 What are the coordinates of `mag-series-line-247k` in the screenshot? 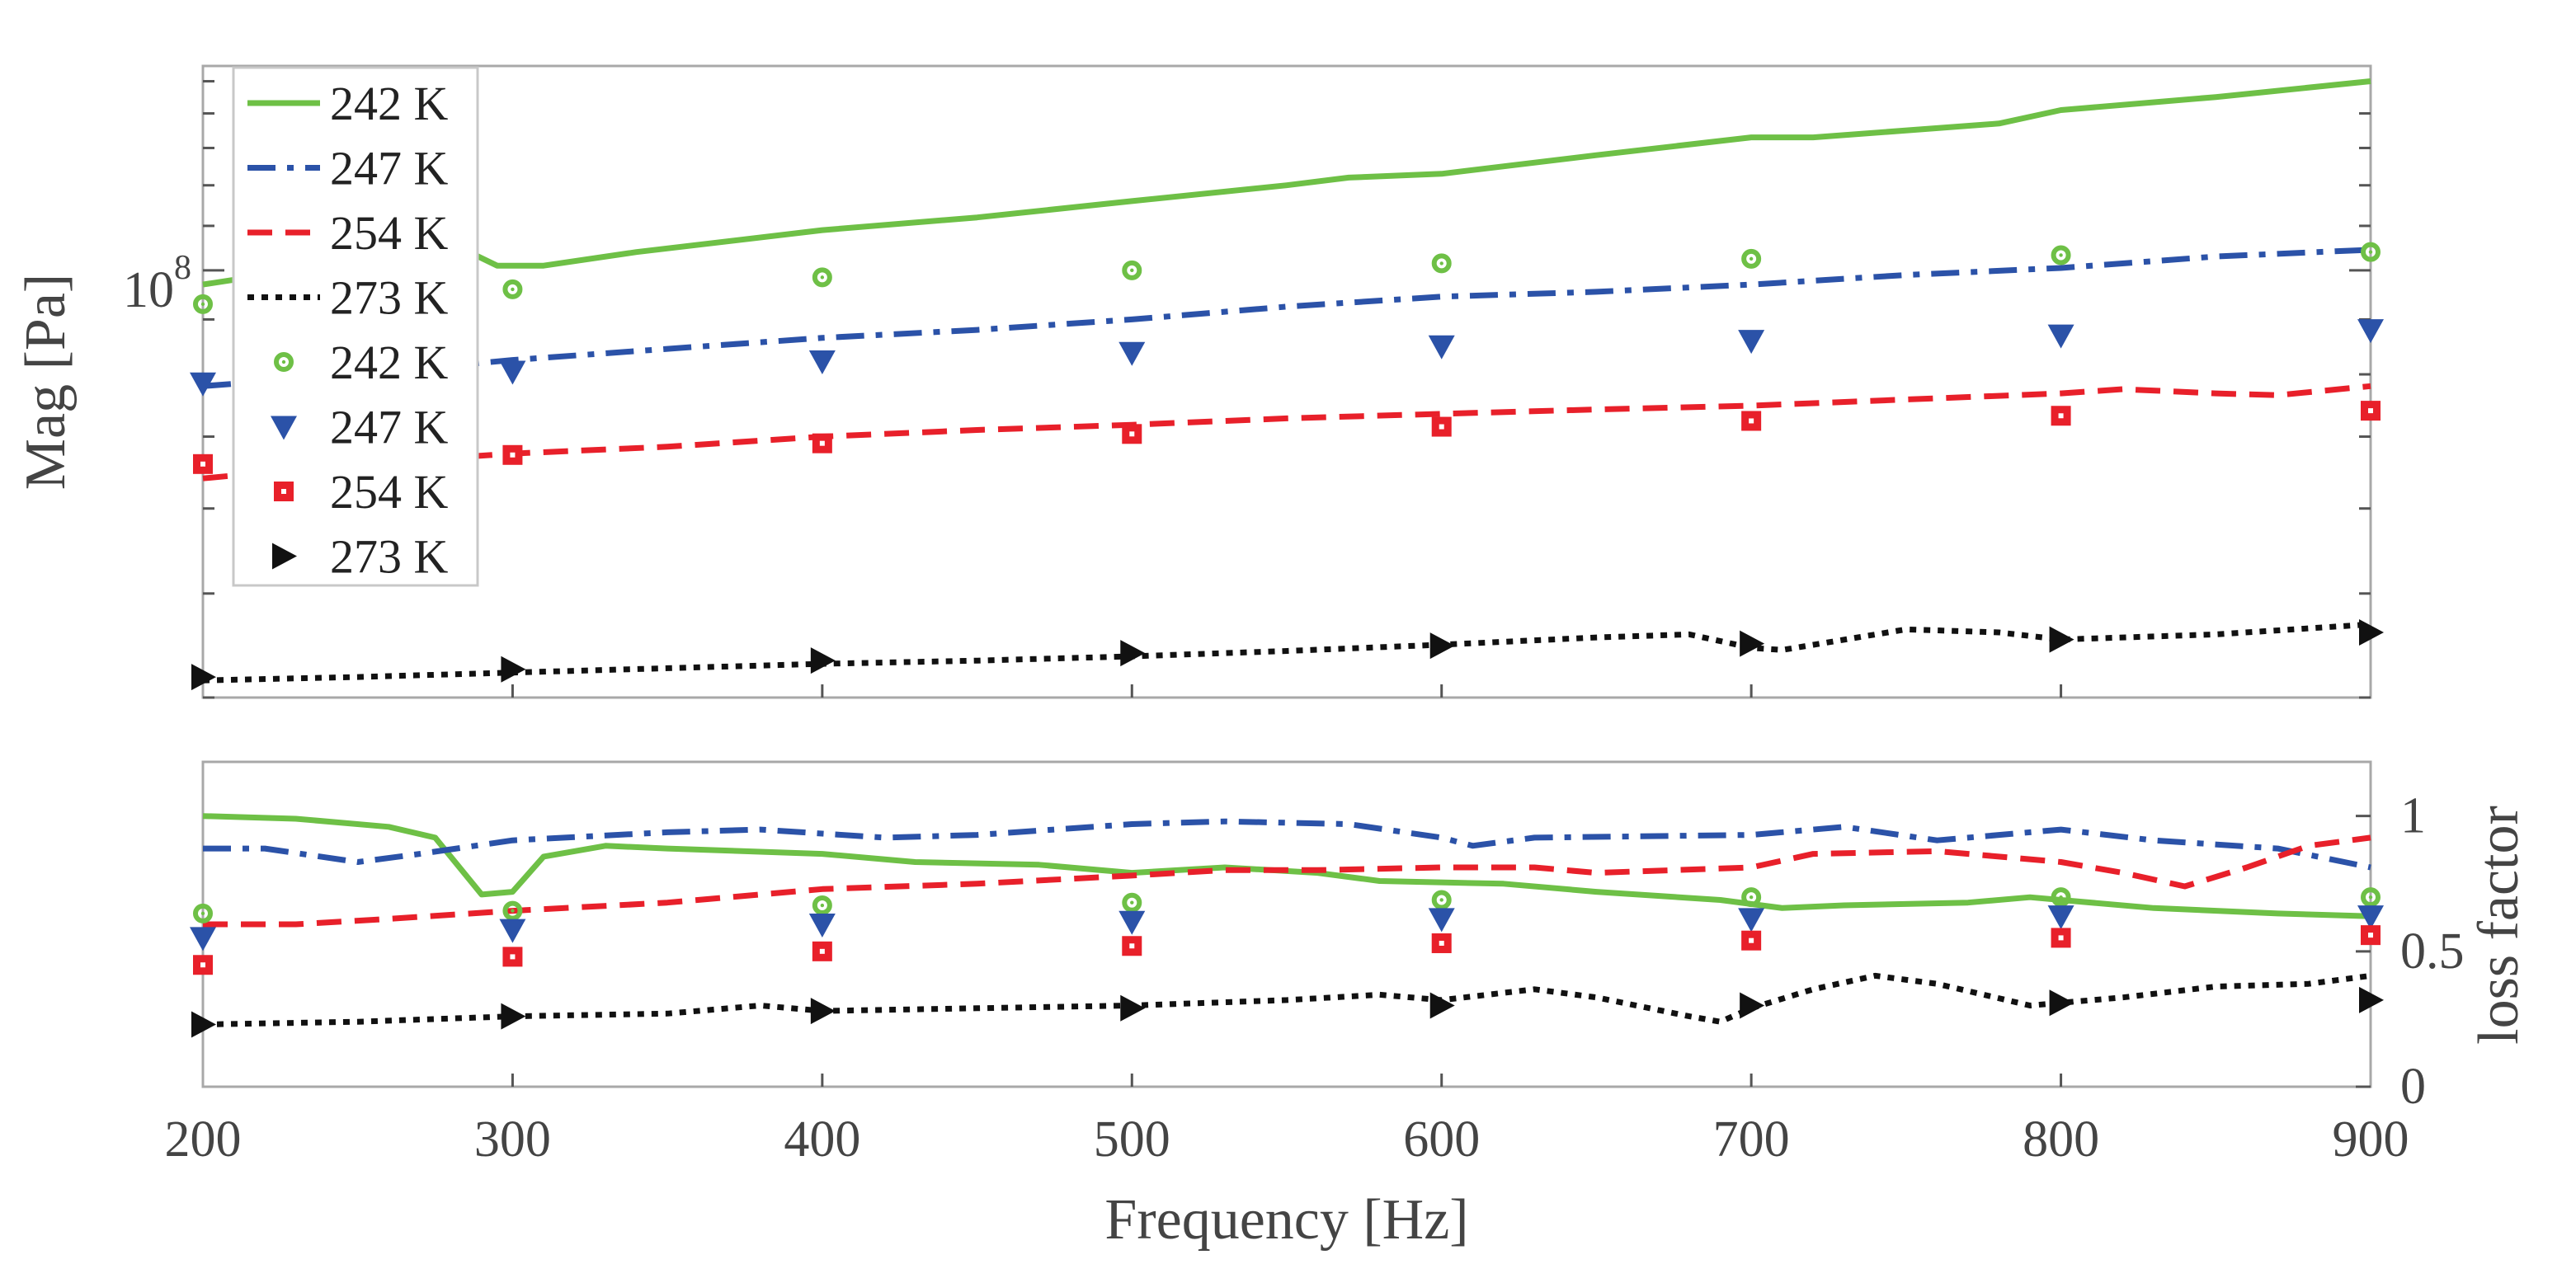 It's located at (1286, 318).